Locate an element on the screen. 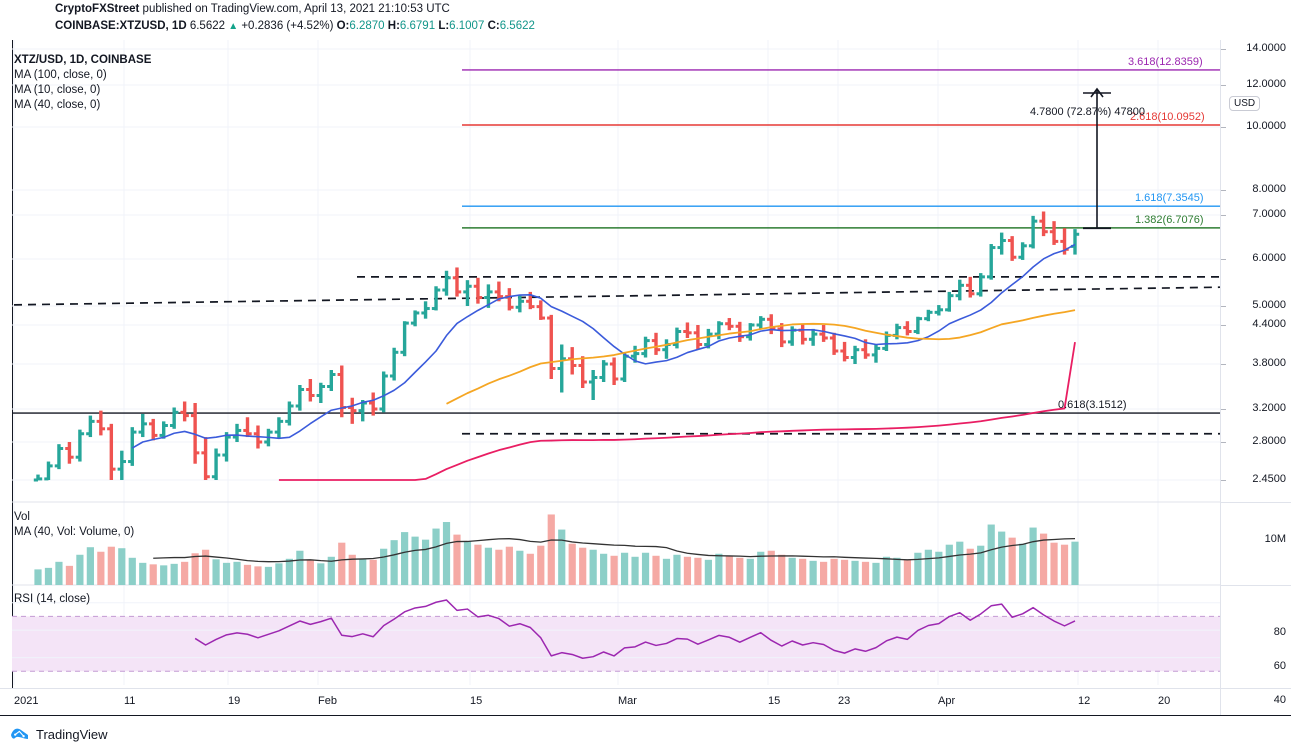  time-axis-tick-label: 19 is located at coordinates (234, 701).